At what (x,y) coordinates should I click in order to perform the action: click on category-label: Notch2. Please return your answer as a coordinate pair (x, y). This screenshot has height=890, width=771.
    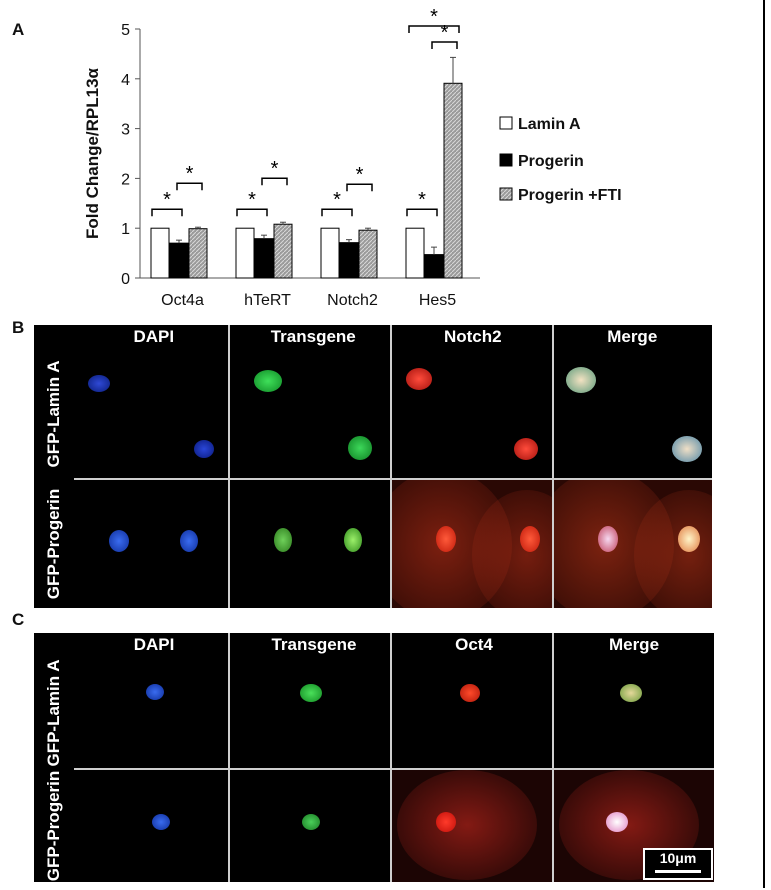
    Looking at the image, I should click on (352, 300).